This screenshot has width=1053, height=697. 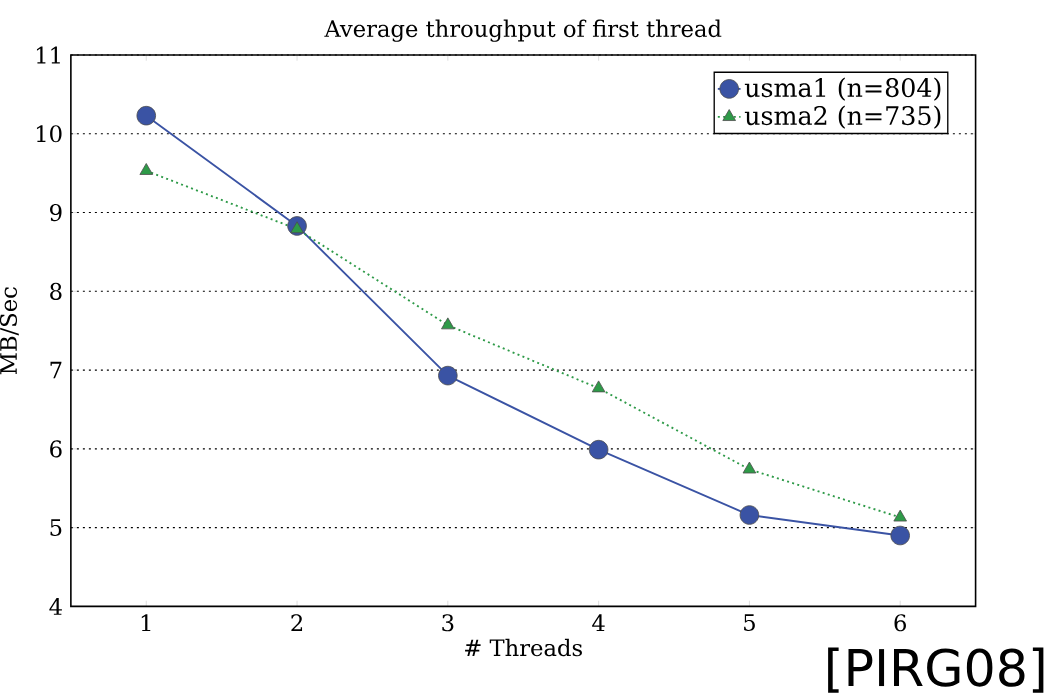 I want to click on x-axis-title: # Threads, so click(x=523, y=647).